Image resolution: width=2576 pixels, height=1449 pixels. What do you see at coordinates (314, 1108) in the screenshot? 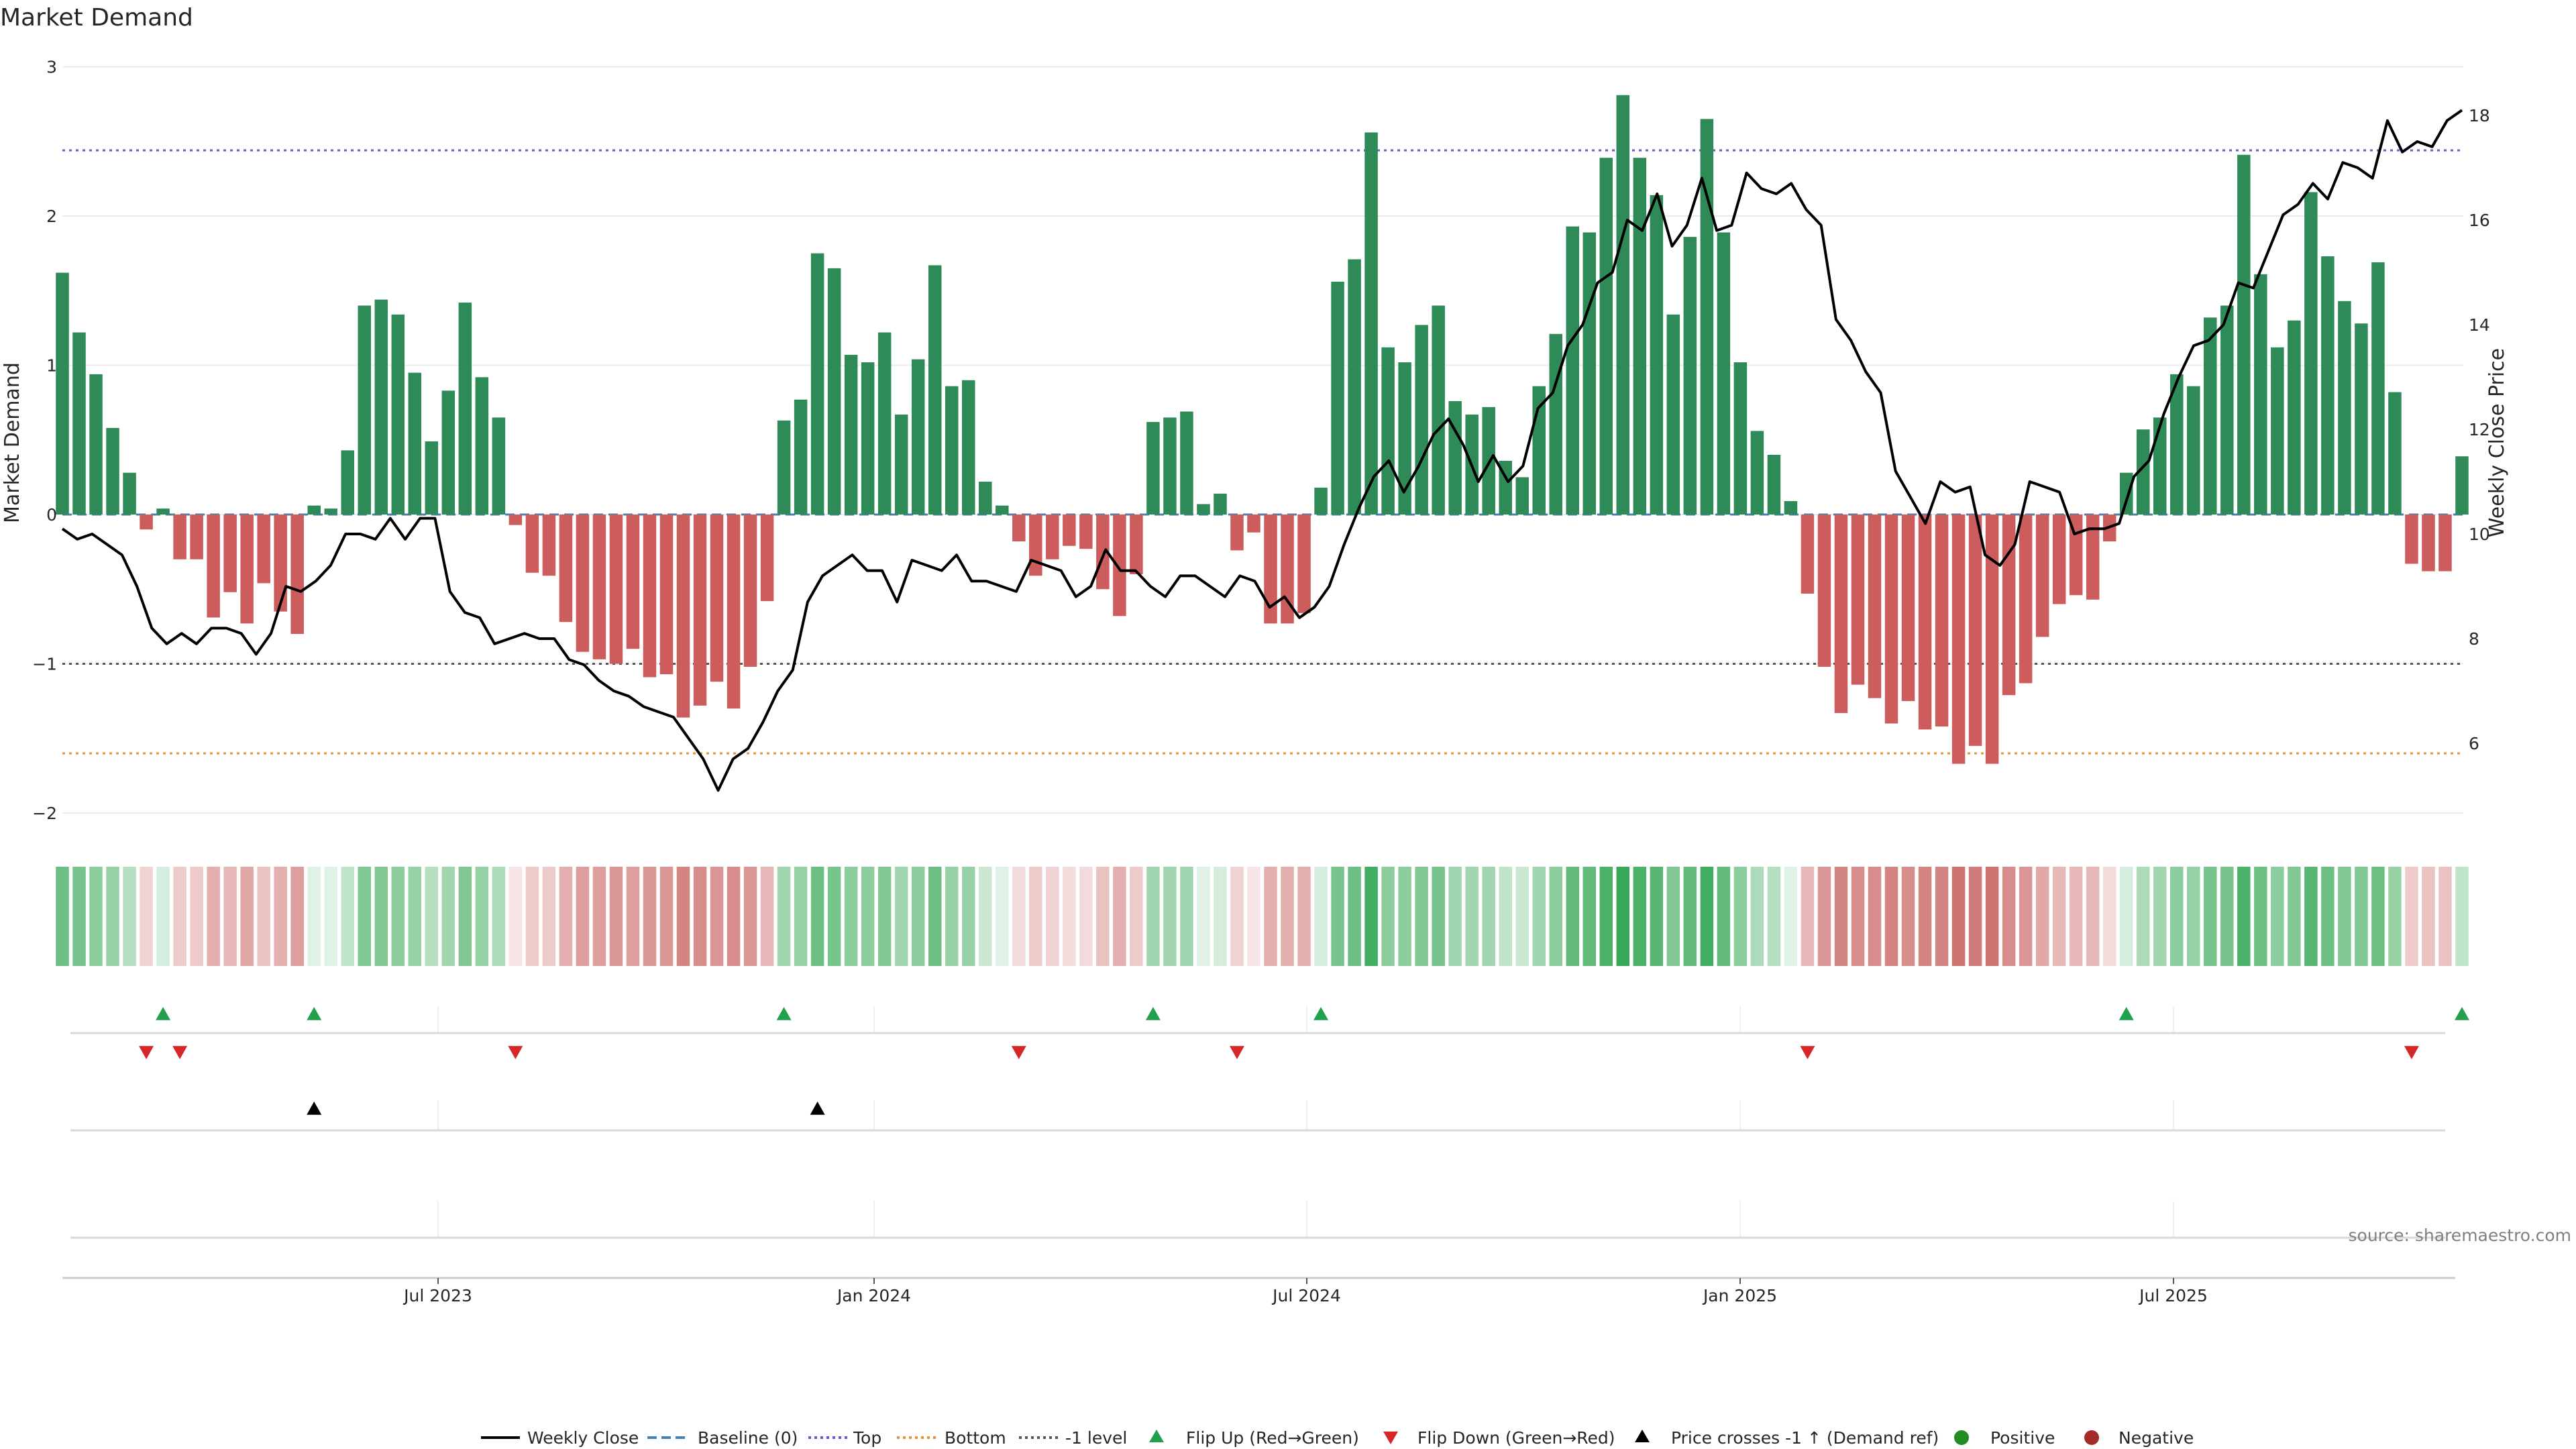
I see `price-cross-marker` at bounding box center [314, 1108].